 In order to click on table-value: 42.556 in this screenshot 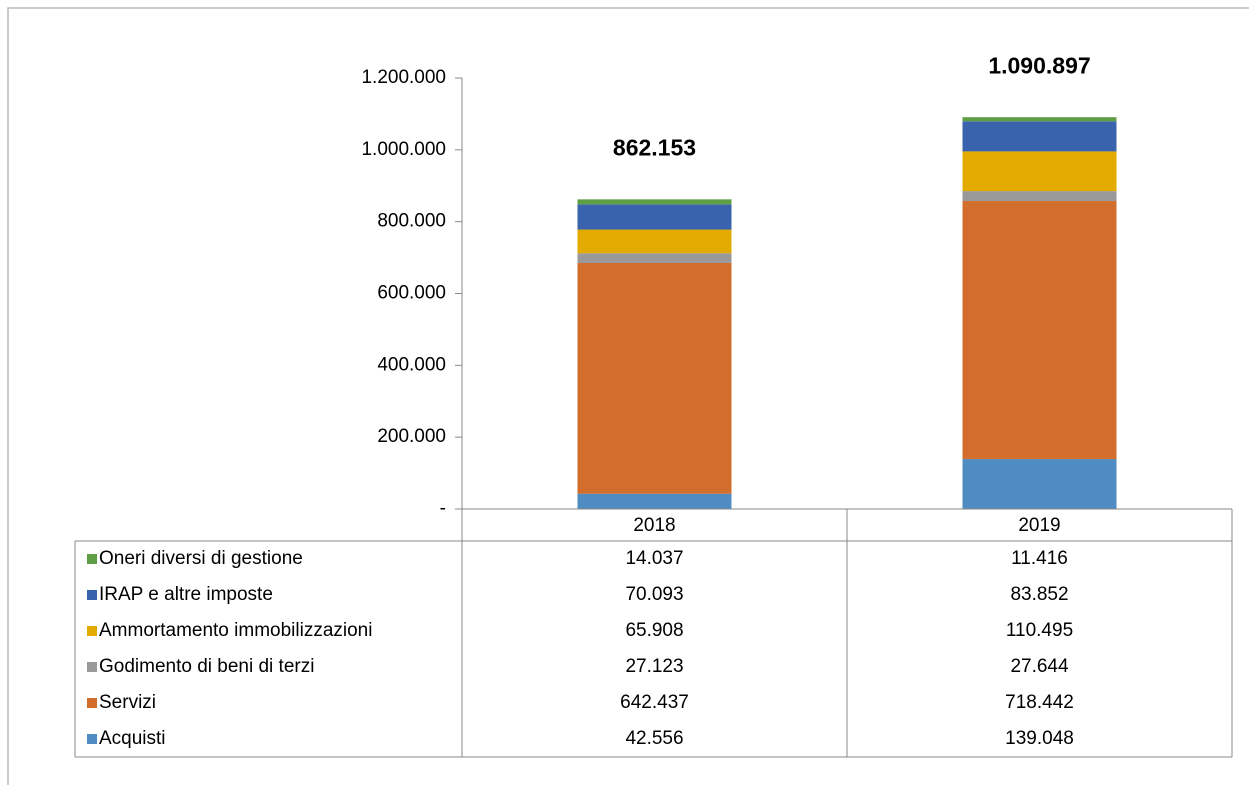, I will do `click(654, 738)`.